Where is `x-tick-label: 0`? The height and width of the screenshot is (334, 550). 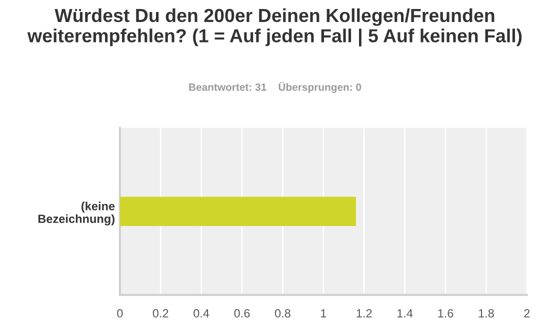 x-tick-label: 0 is located at coordinates (120, 313).